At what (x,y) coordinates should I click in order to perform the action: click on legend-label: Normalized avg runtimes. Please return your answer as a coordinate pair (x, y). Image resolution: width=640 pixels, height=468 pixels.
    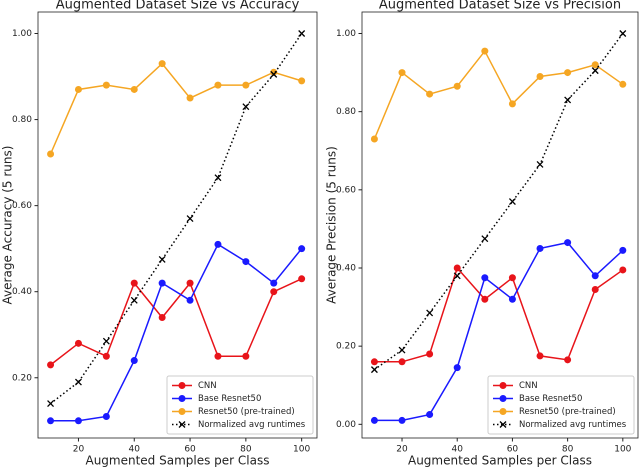
    Looking at the image, I should click on (573, 425).